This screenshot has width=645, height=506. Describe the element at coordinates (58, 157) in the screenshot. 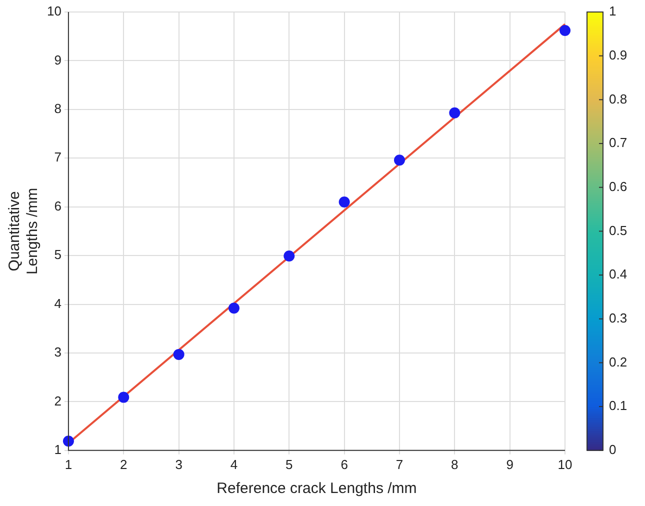

I see `y-tick-label: 7` at that location.